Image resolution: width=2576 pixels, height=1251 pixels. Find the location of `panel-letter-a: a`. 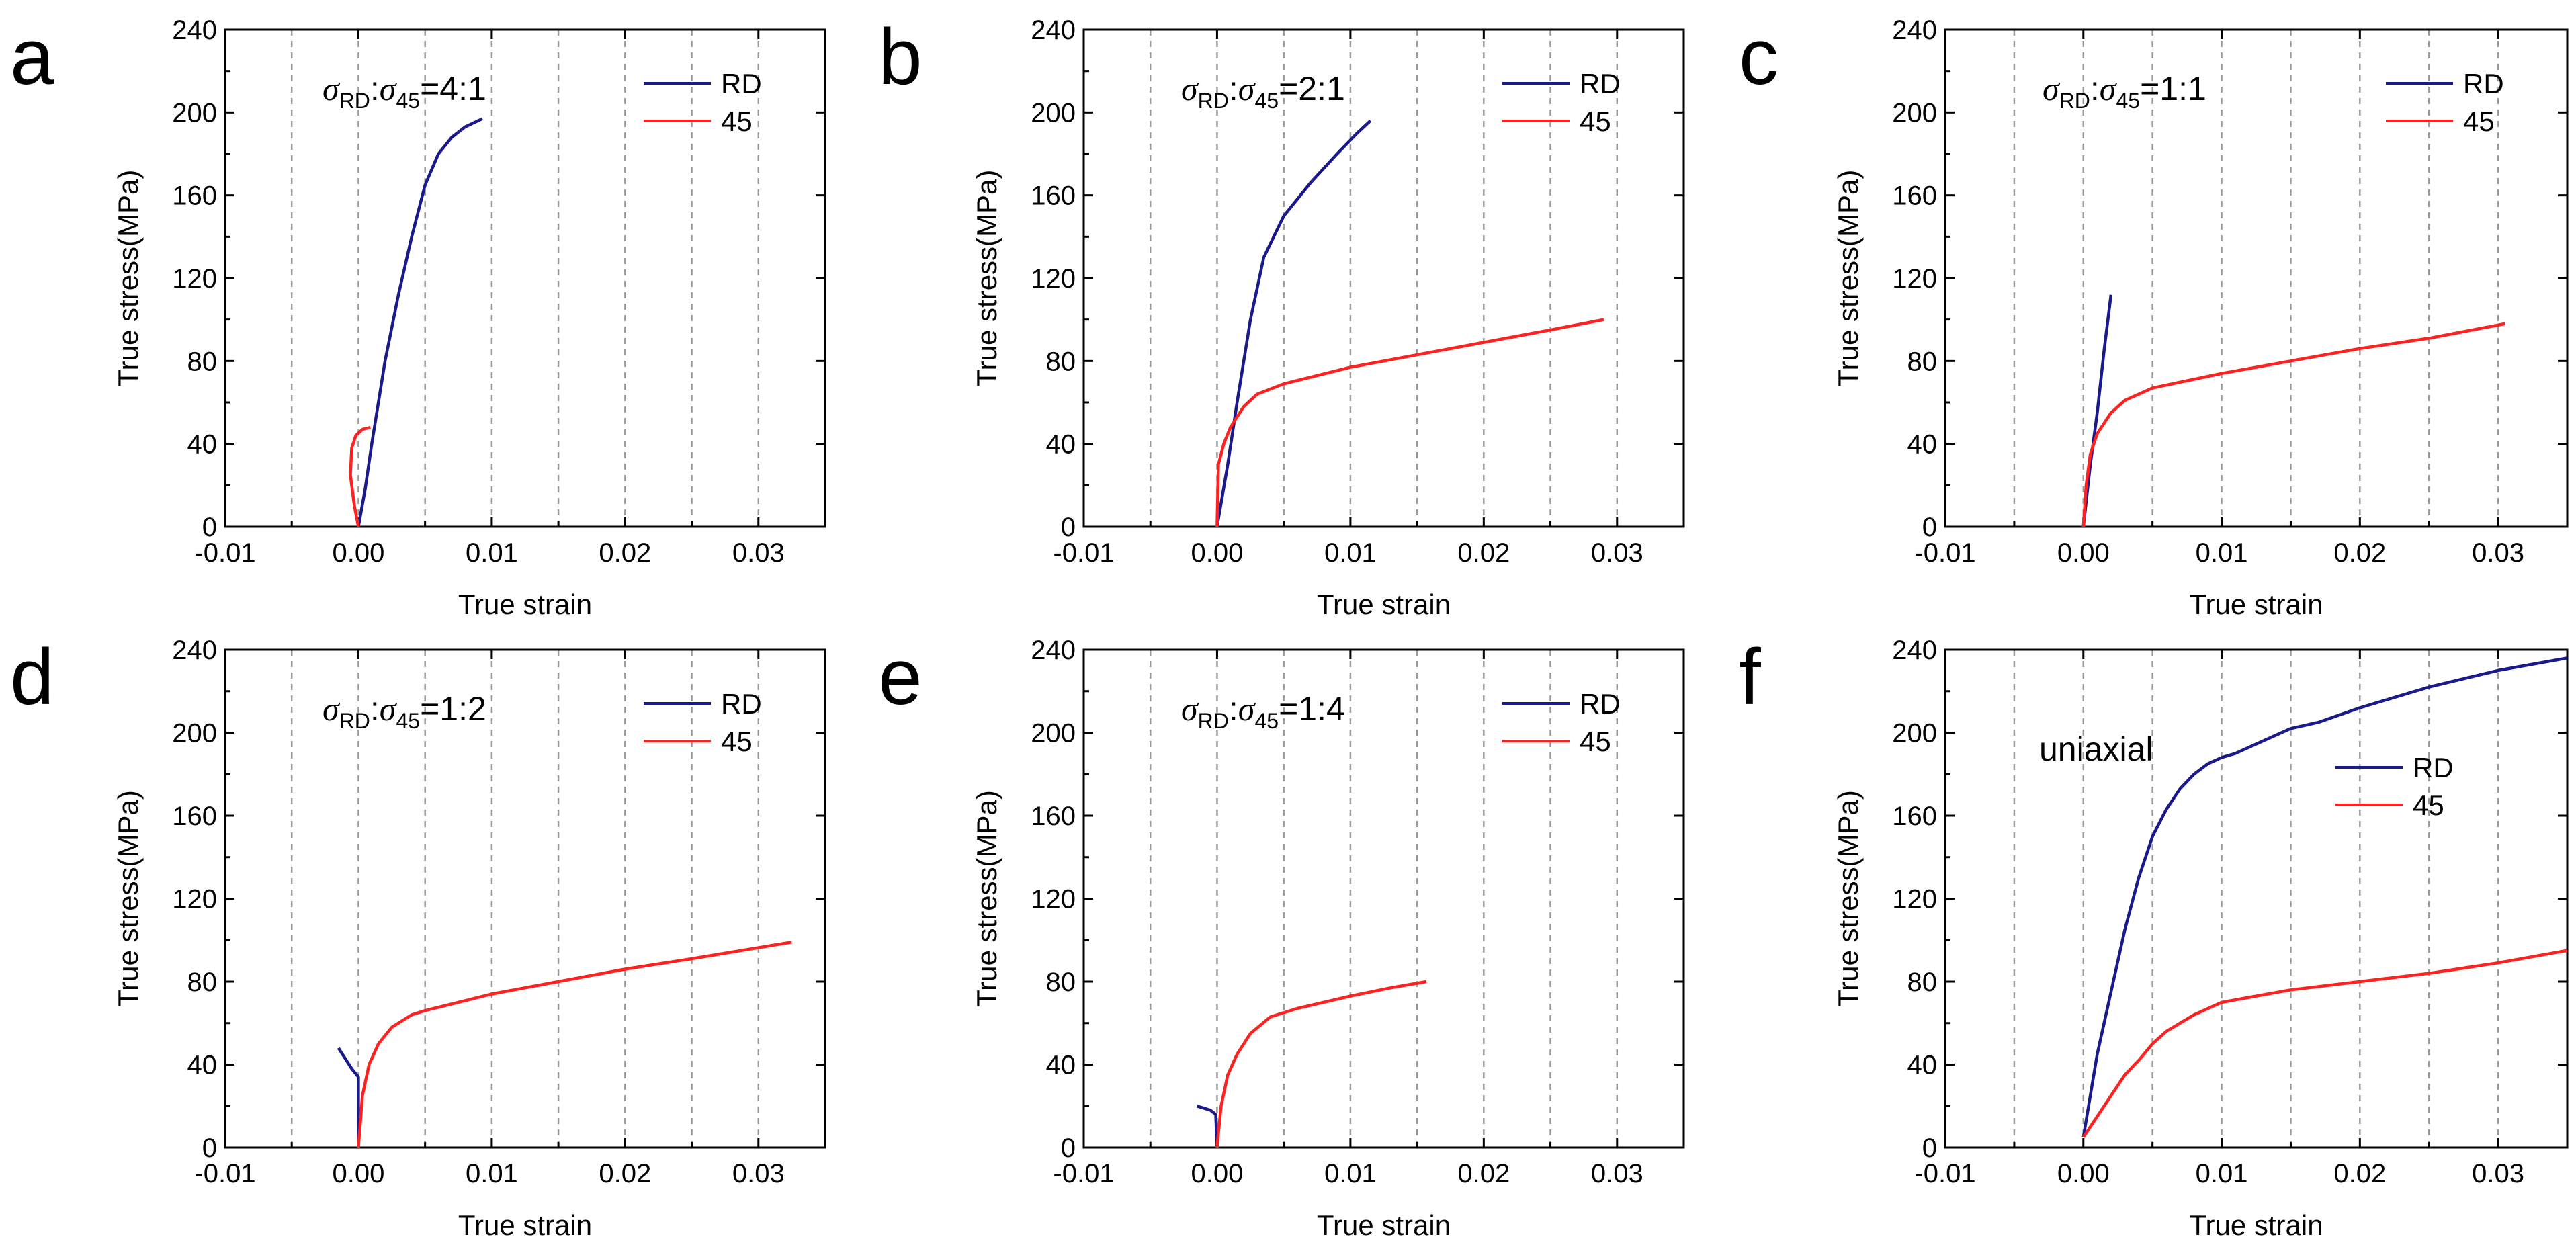

panel-letter-a: a is located at coordinates (32, 57).